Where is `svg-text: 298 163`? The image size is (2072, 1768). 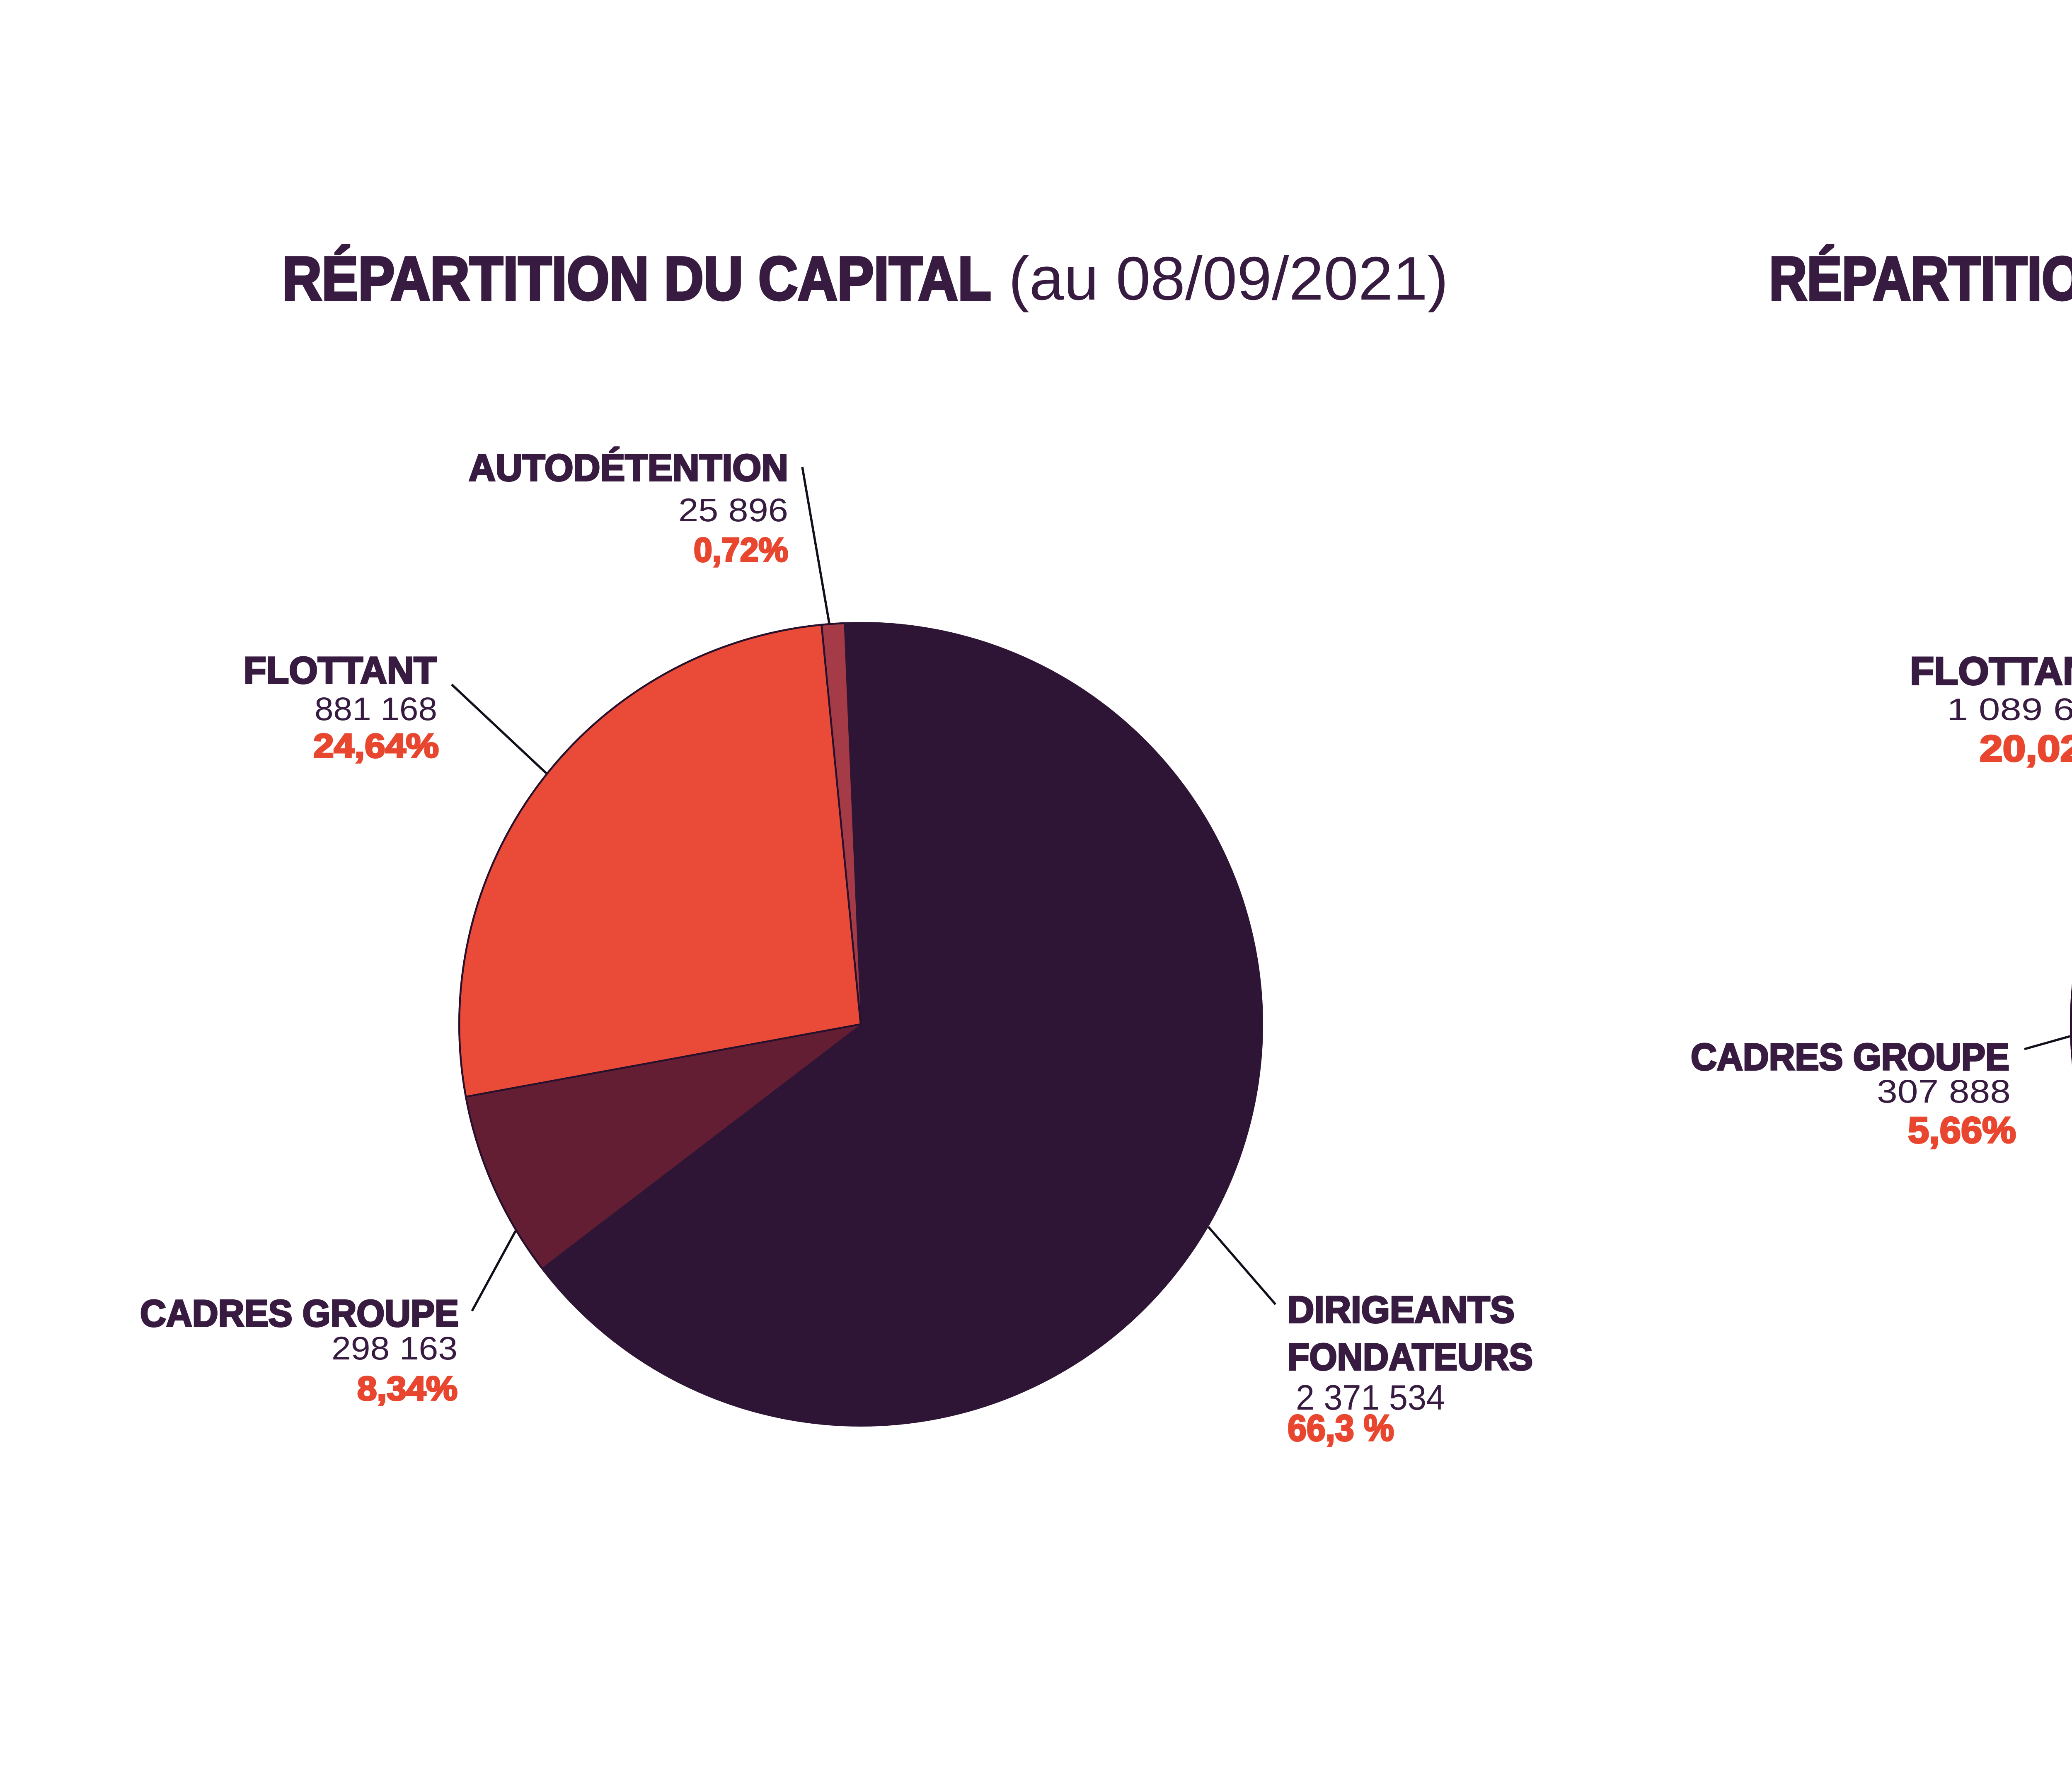 svg-text: 298 163 is located at coordinates (394, 1348).